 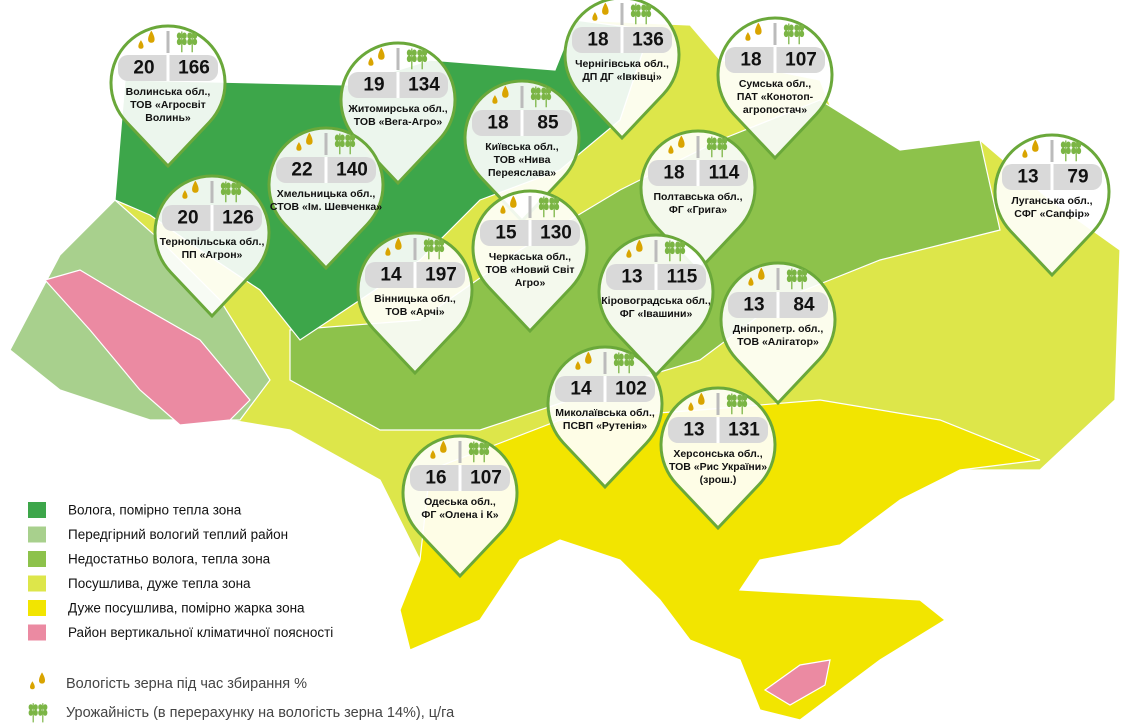 What do you see at coordinates (529, 270) in the screenshot?
I see `pin-label: ТОВ «Новий Світ` at bounding box center [529, 270].